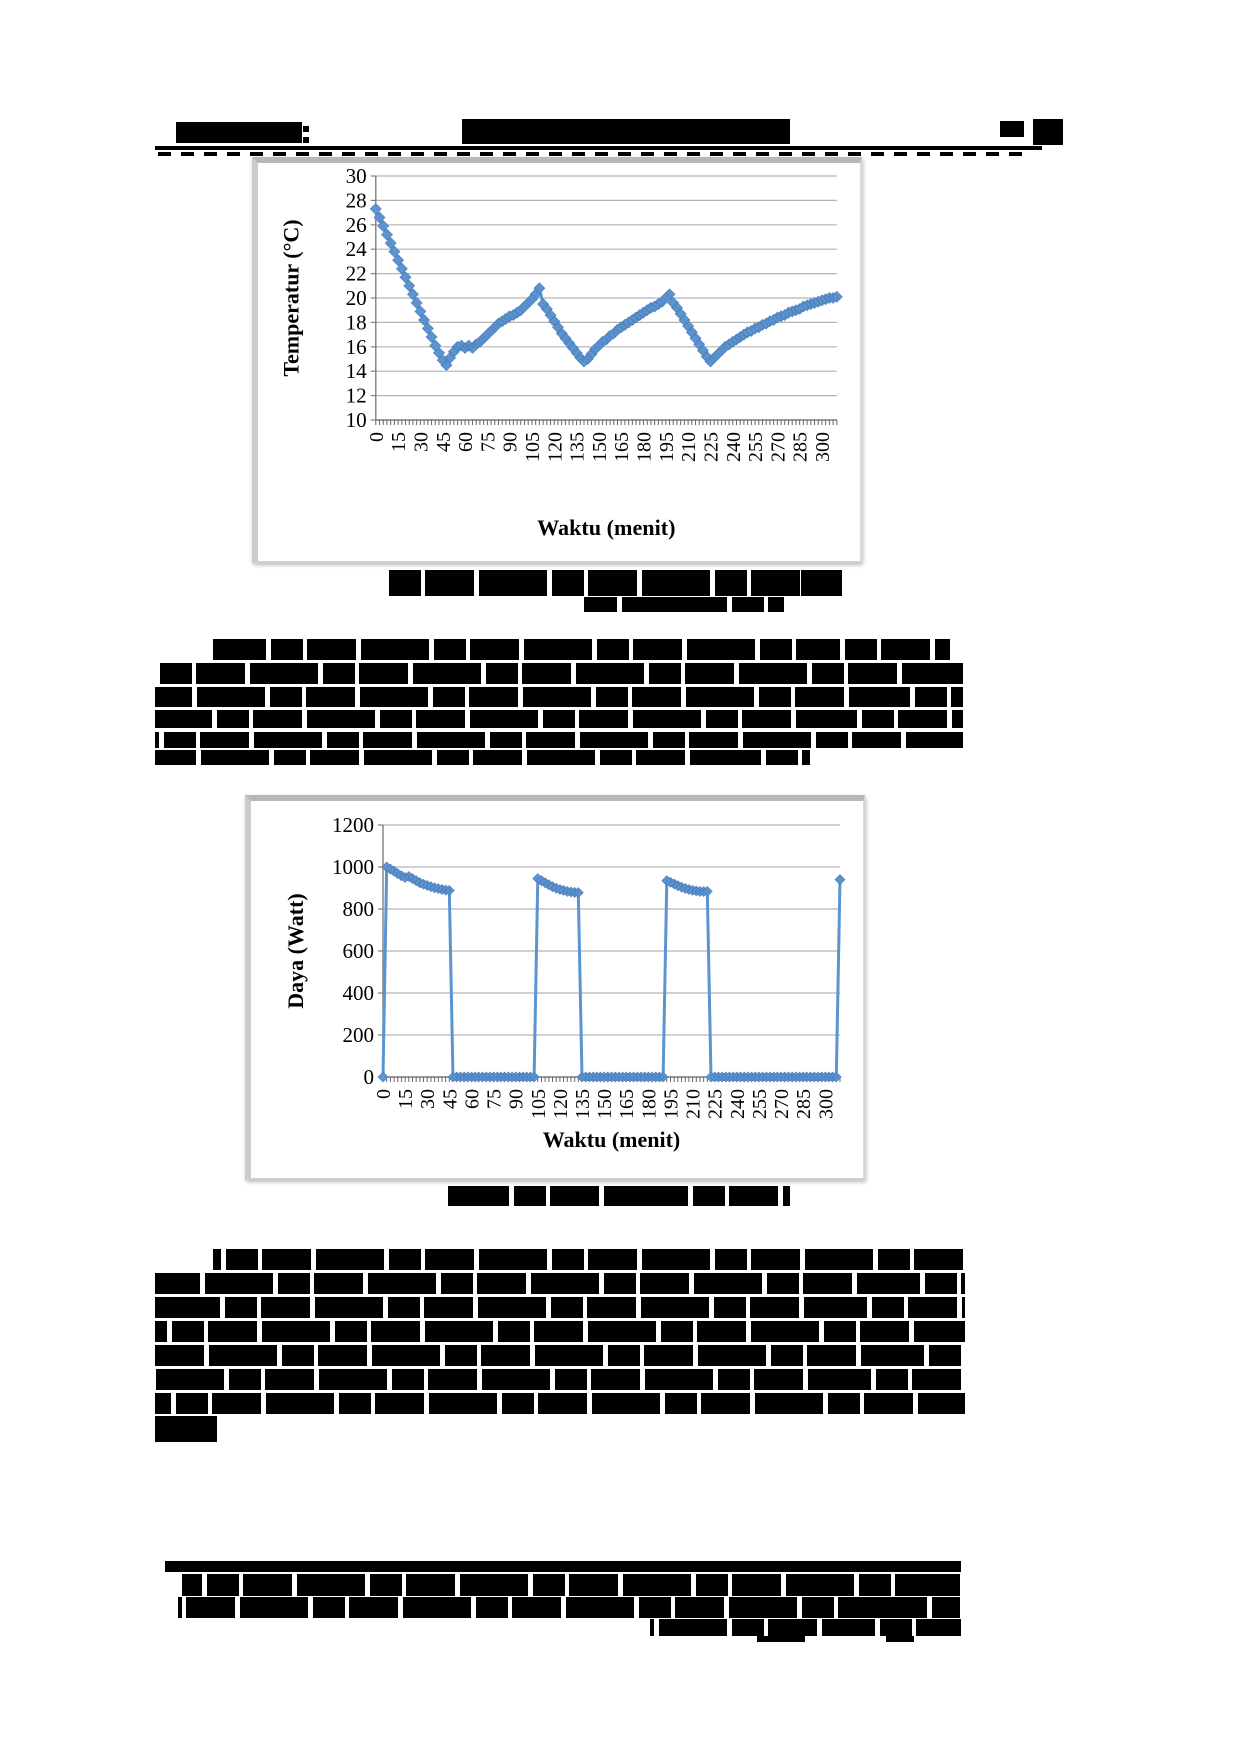 This screenshot has width=1240, height=1754. What do you see at coordinates (711, 447) in the screenshot?
I see `x-tick-label: 225` at bounding box center [711, 447].